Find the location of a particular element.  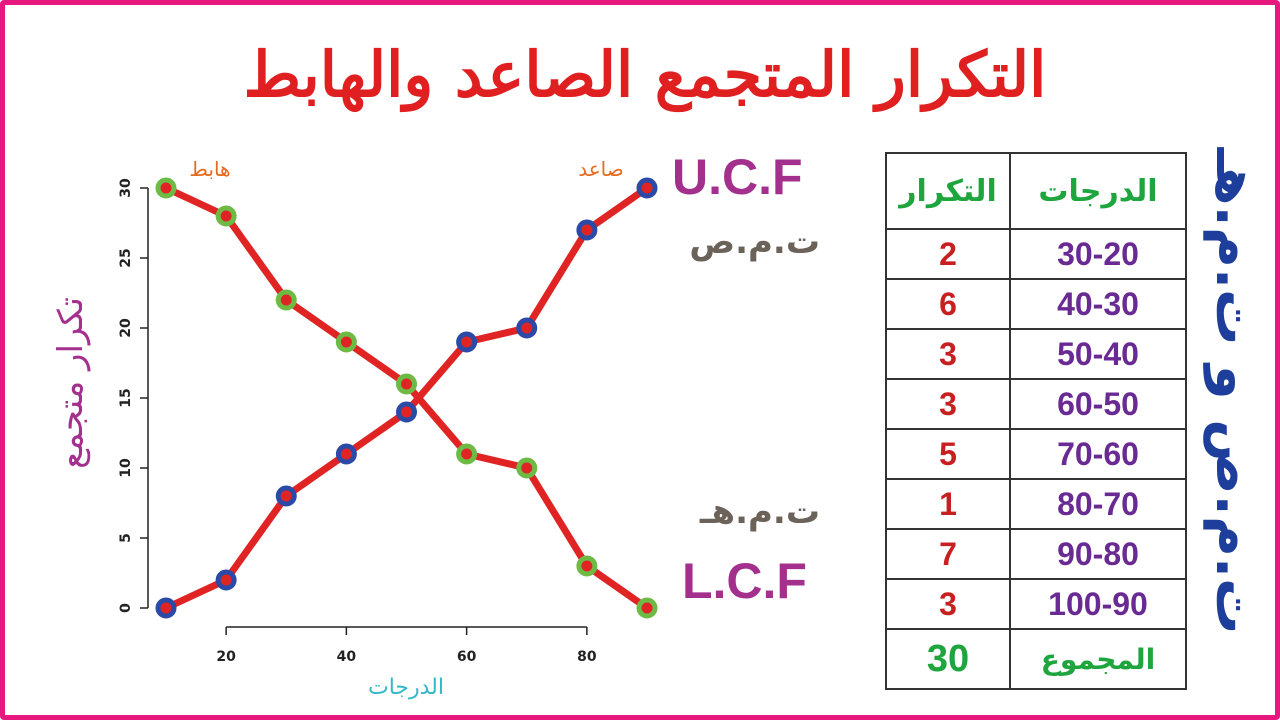

lcf-label: L.C.F is located at coordinates (744, 581).